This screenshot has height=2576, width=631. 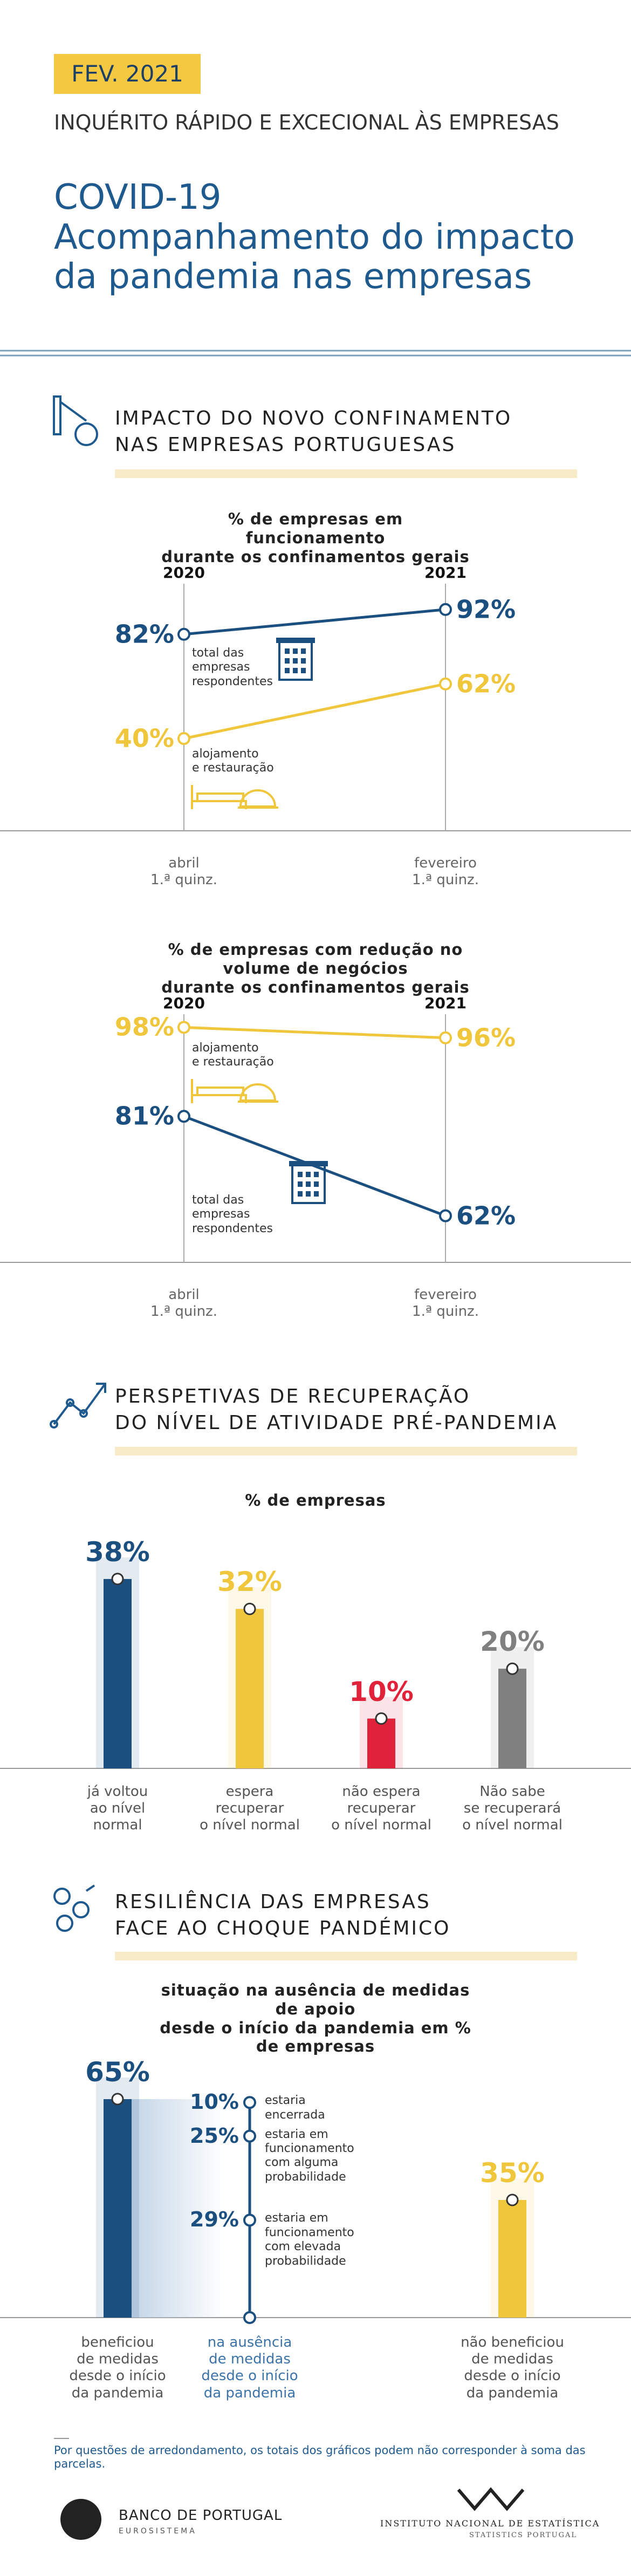 I want to click on logo-ine-icon, so click(x=491, y=2499).